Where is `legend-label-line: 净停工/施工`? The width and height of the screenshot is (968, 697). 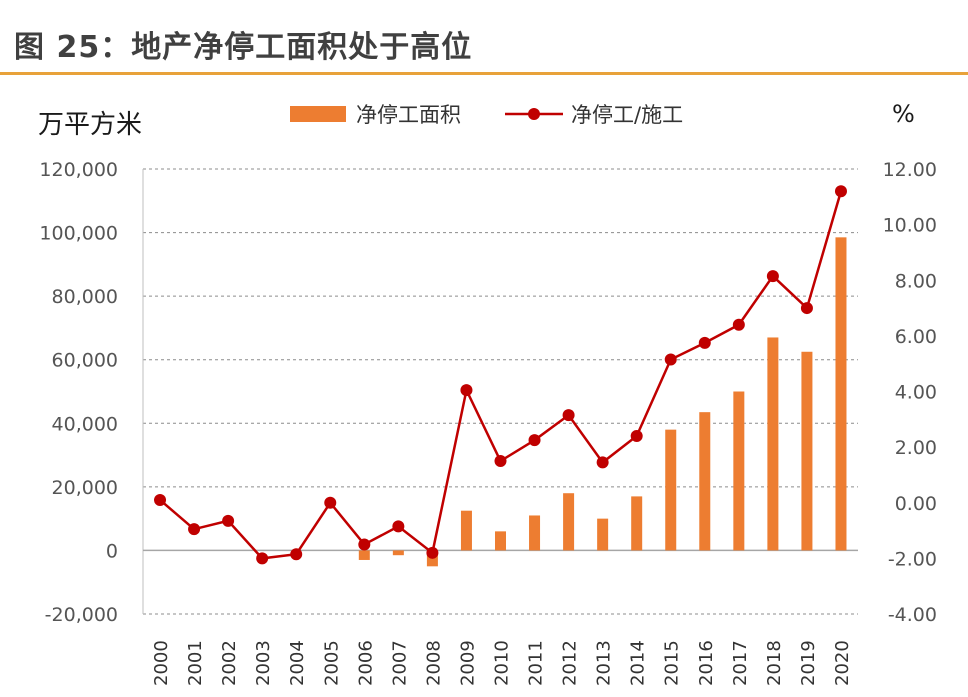 legend-label-line: 净停工/施工 is located at coordinates (627, 115).